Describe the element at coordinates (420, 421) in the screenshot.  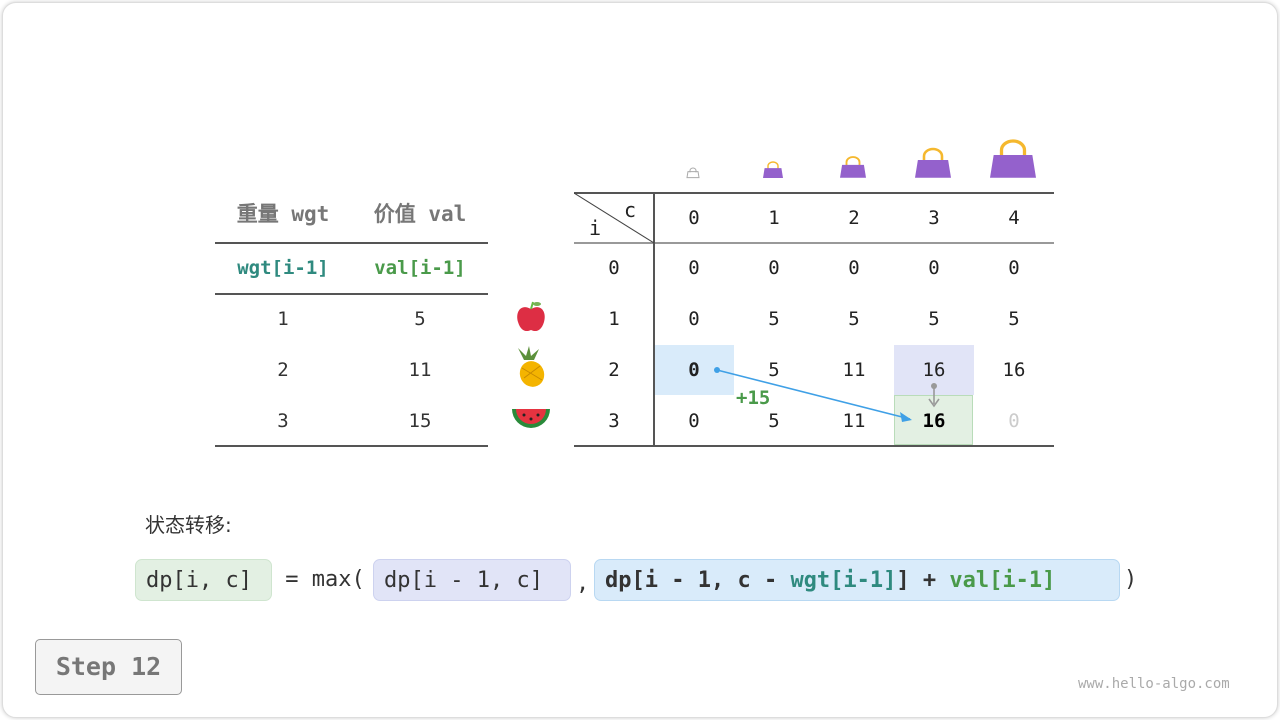
I see `val-cell: 15` at that location.